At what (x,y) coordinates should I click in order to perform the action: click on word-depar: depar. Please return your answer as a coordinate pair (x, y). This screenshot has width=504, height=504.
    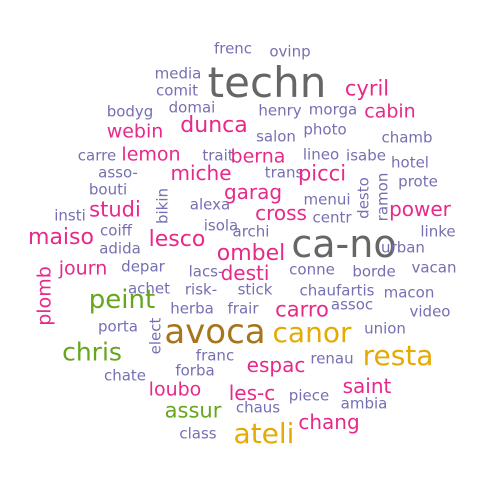
    Looking at the image, I should click on (143, 266).